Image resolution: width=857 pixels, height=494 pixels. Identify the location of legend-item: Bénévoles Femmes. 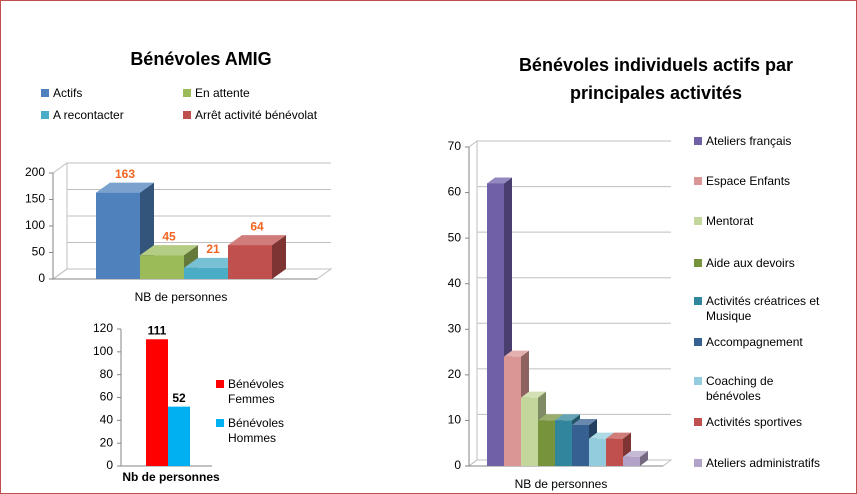
(267, 392).